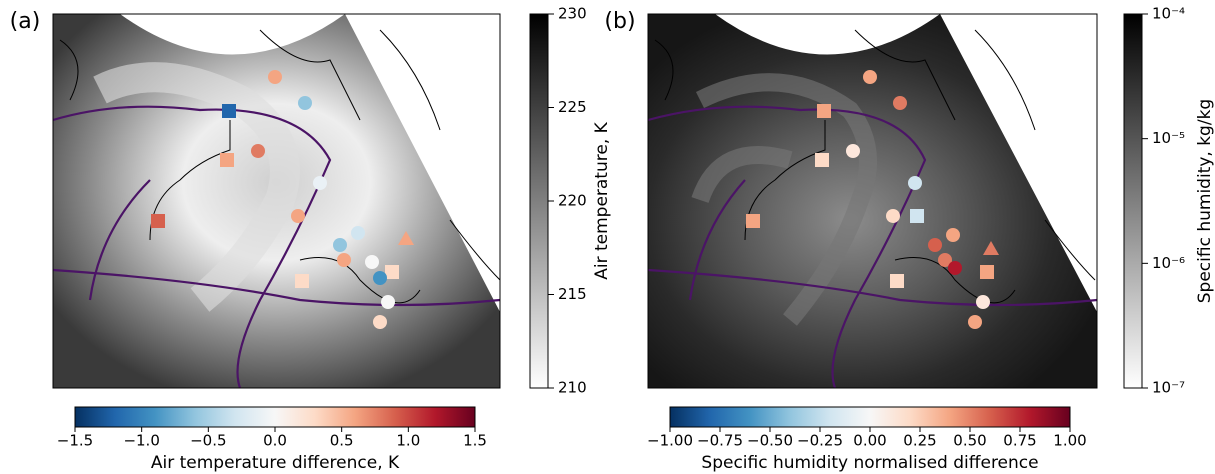 The width and height of the screenshot is (1215, 474). I want to click on diff-colorbar-tick-label: −1.00, so click(670, 441).